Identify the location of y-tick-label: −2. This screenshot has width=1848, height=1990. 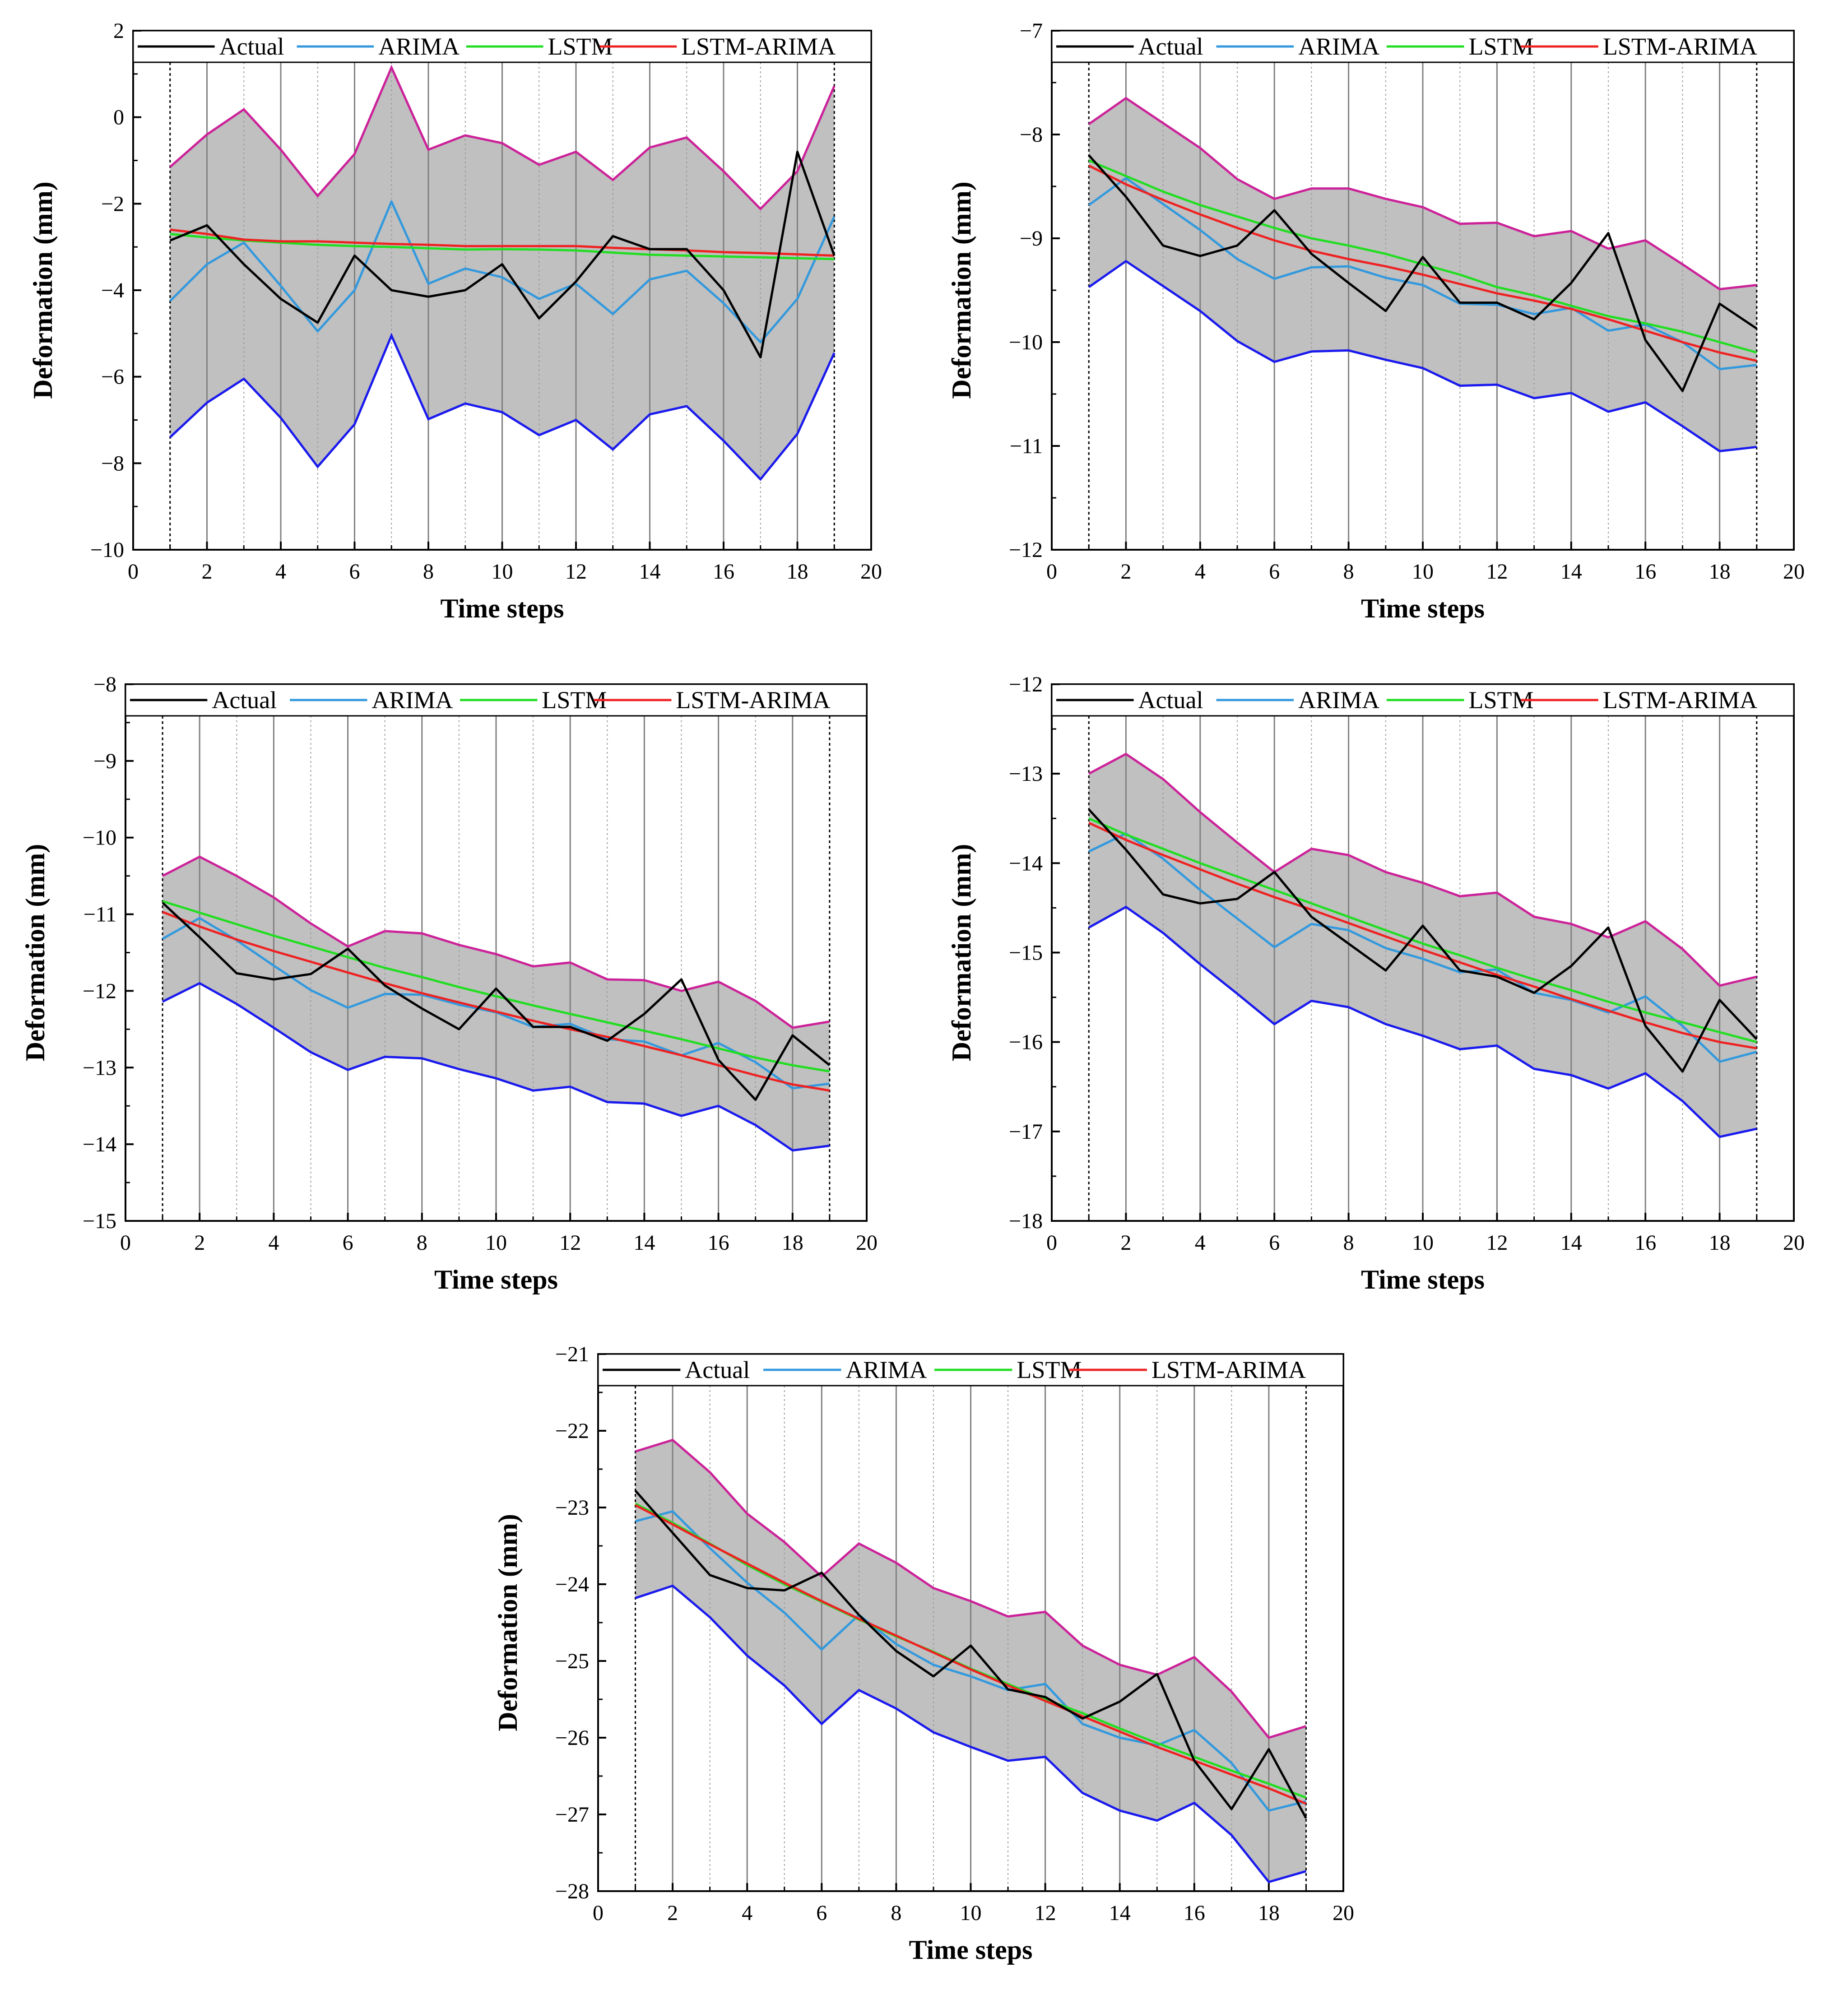
(112, 204).